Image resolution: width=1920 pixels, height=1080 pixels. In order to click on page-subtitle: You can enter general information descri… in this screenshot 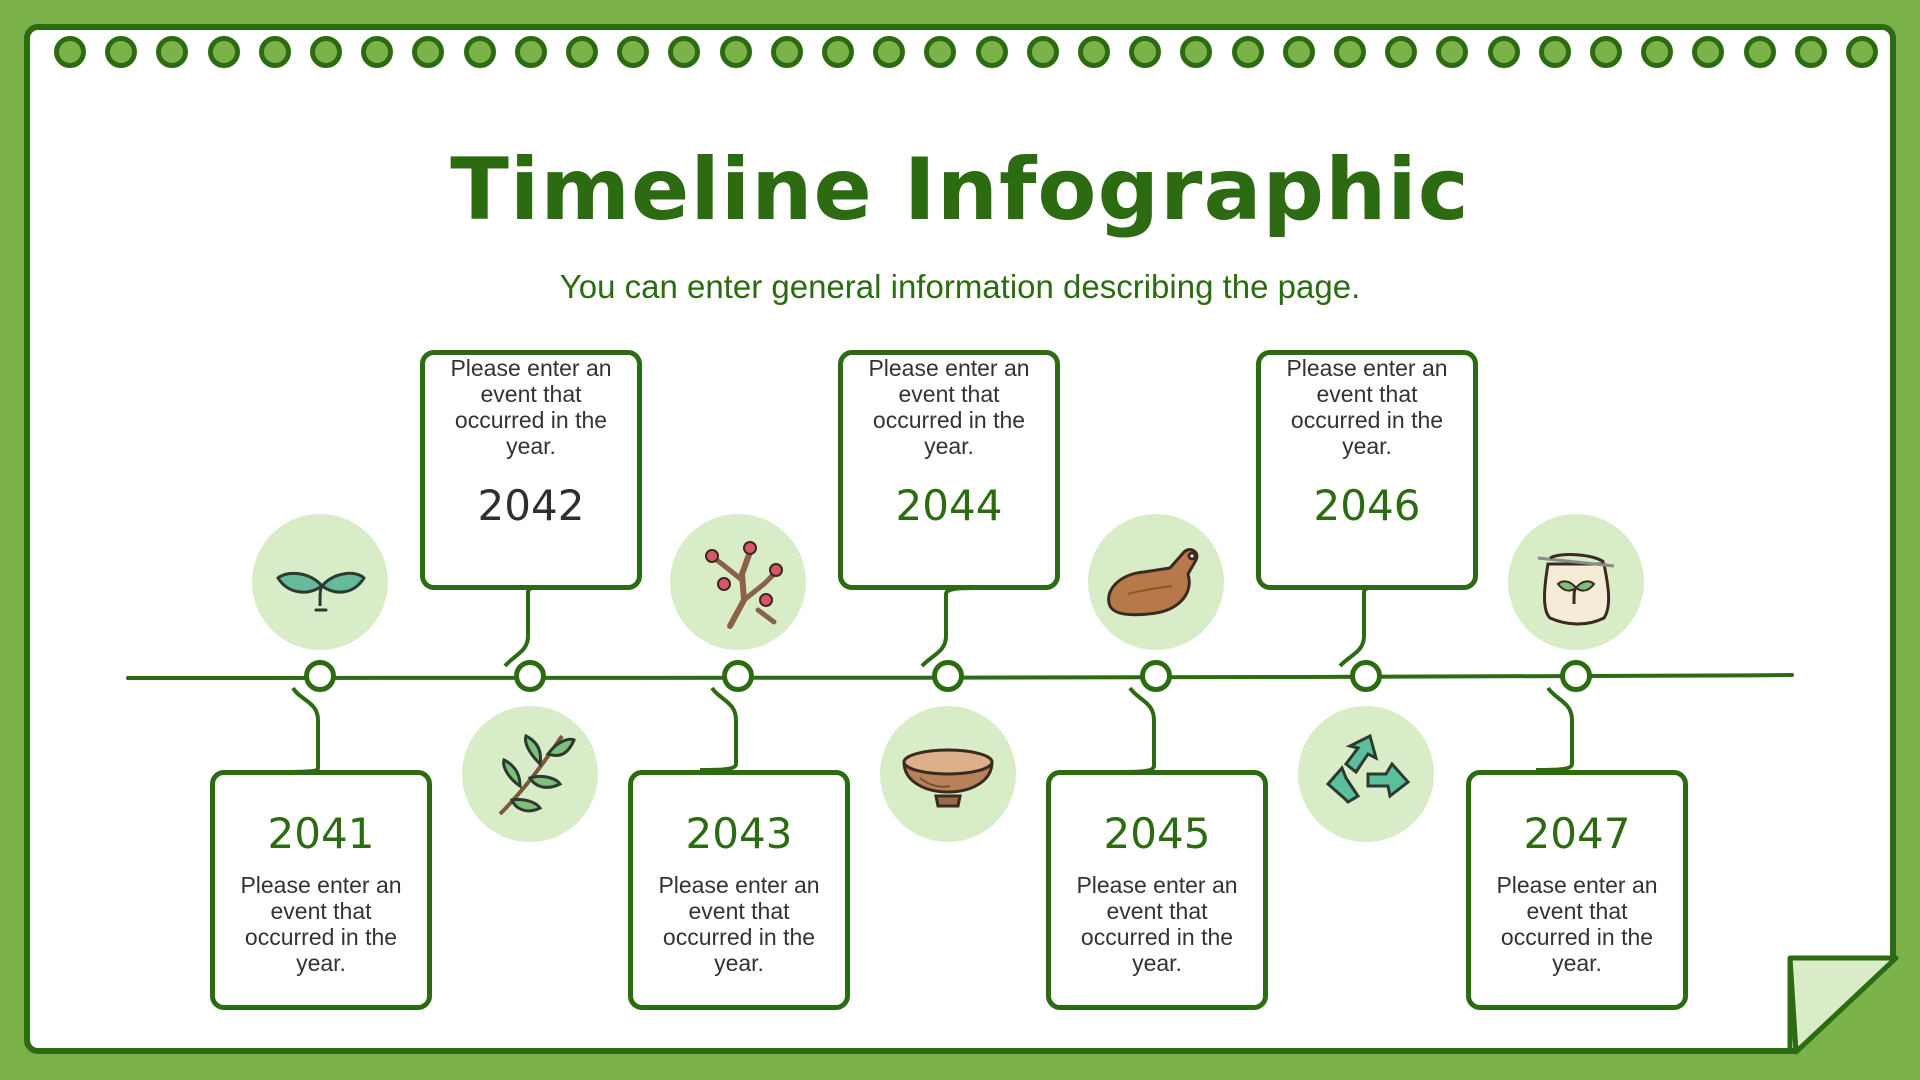, I will do `click(960, 286)`.